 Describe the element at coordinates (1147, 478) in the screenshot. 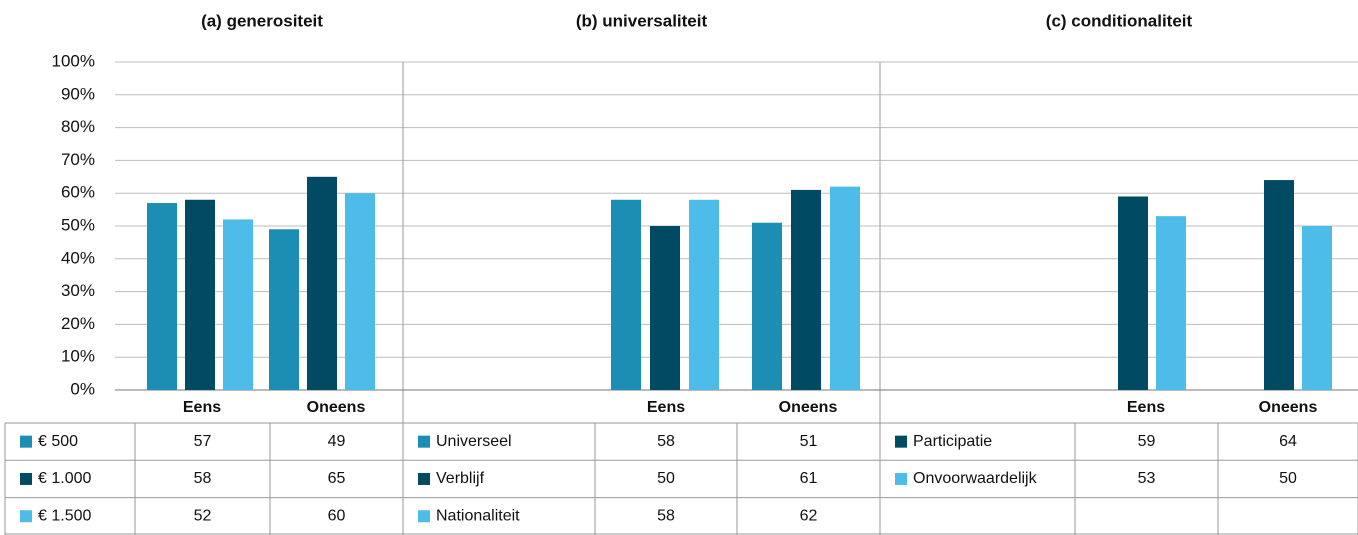

I see `table-value: 53` at that location.